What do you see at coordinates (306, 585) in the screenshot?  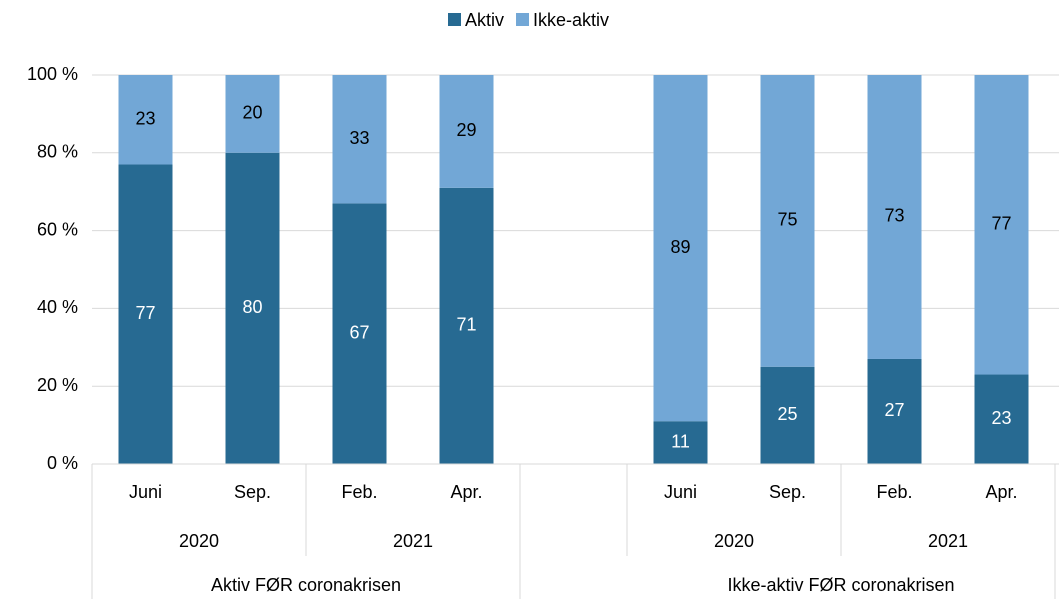 I see `group-label: Aktiv FØR coronakrisen` at bounding box center [306, 585].